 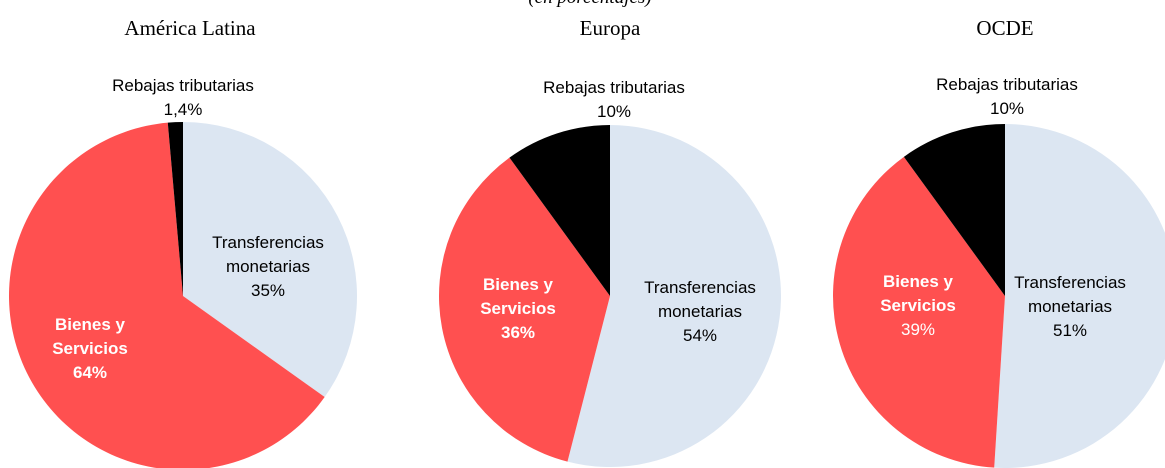 I want to click on chart-title: América Latina, so click(x=190, y=28).